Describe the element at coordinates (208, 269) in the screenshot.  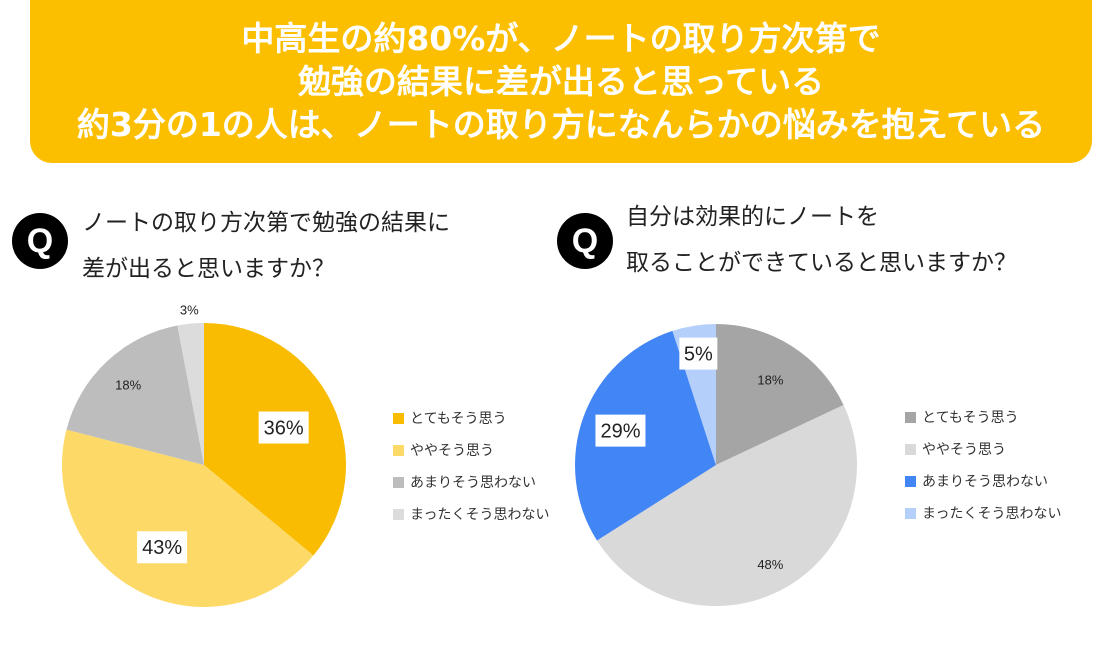
I see `question-line: 差が出ると思いますか？` at that location.